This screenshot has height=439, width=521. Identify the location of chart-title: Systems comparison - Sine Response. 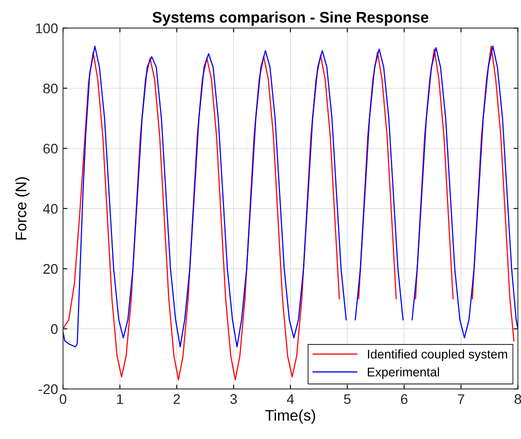
(290, 18).